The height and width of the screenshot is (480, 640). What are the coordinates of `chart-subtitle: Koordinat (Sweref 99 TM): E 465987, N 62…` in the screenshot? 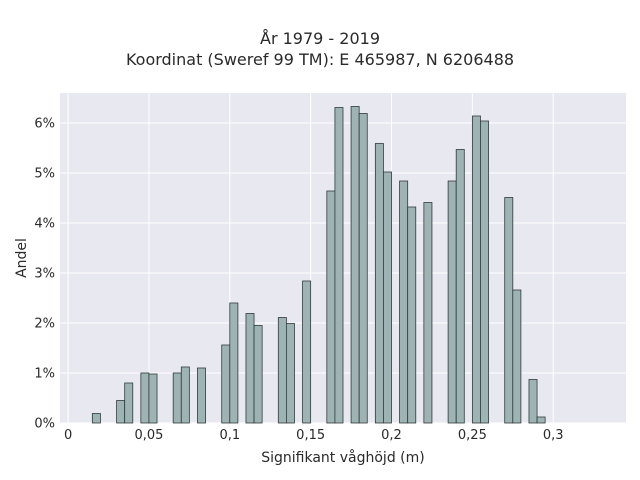 It's located at (320, 59).